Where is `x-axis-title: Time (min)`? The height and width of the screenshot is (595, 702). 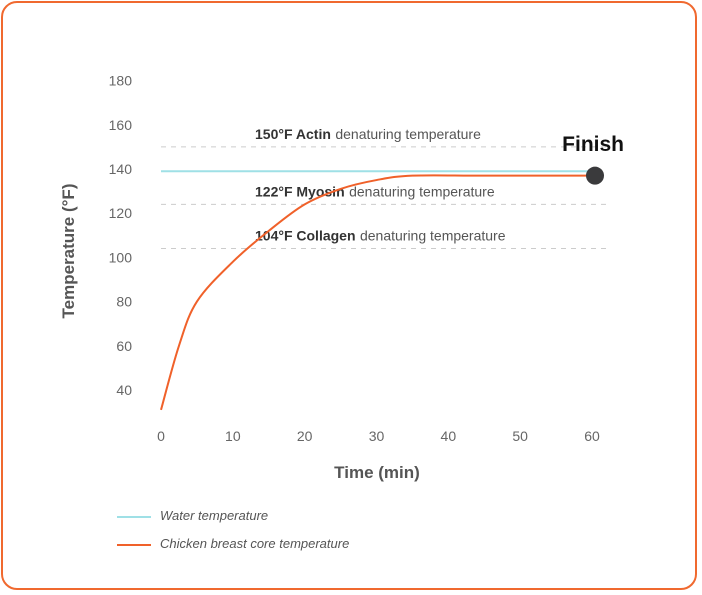
x-axis-title: Time (min) is located at coordinates (377, 472).